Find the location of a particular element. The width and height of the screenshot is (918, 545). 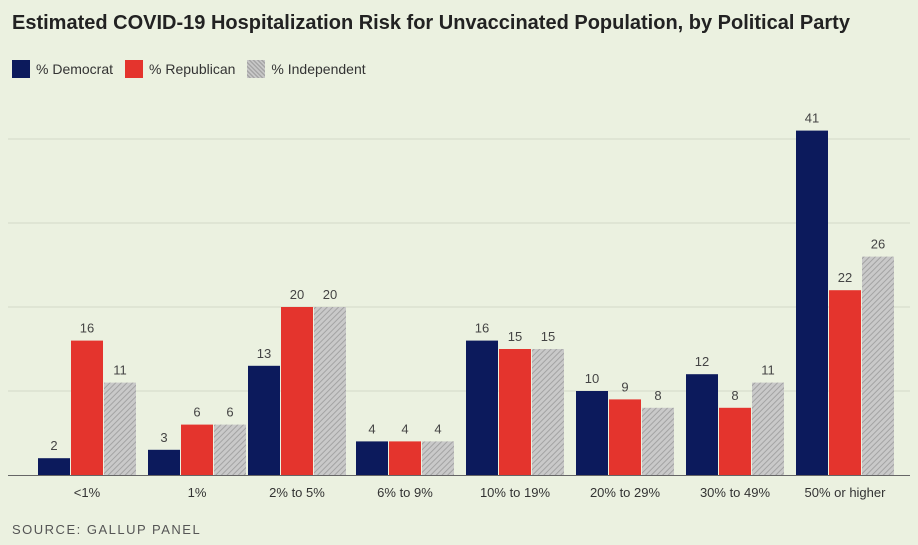

value-label-independent: 20 is located at coordinates (330, 294).